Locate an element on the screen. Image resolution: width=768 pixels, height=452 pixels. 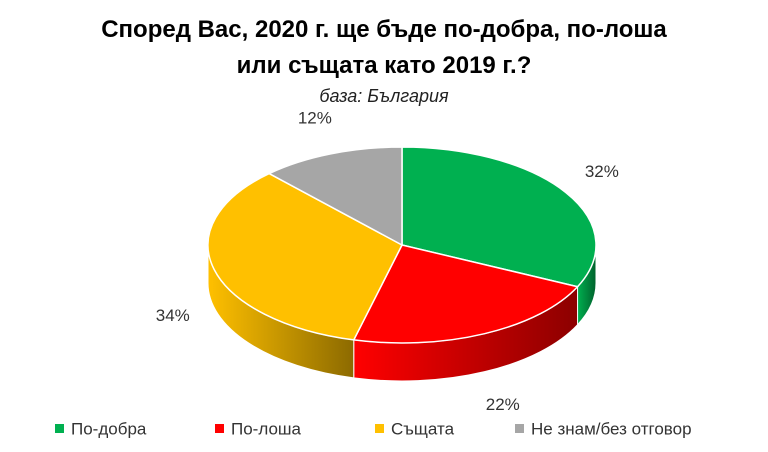
legend-label: Същата is located at coordinates (423, 428).